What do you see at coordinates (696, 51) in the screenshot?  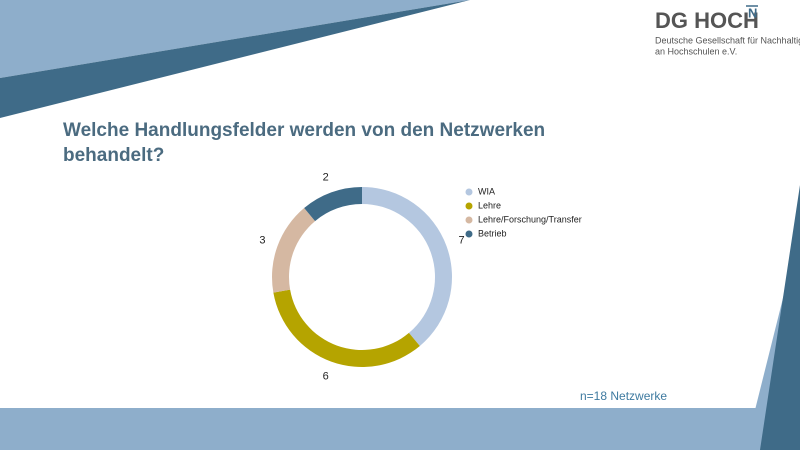 I see `logo-text: an Hochschulen e.V.` at bounding box center [696, 51].